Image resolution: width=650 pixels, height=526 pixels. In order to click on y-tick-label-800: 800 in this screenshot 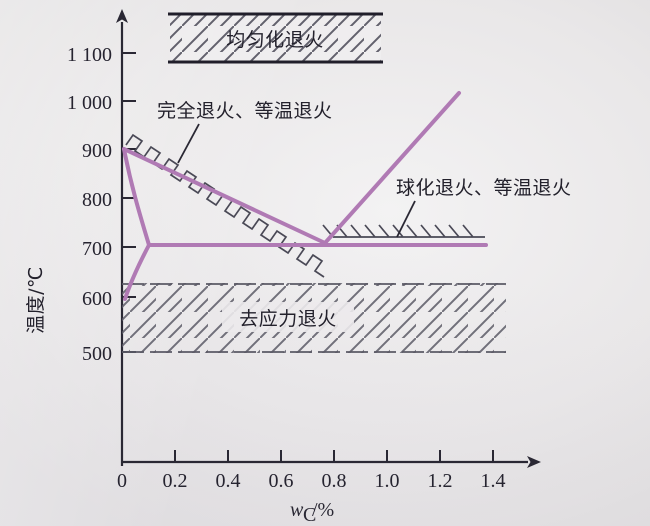, I will do `click(97, 200)`.